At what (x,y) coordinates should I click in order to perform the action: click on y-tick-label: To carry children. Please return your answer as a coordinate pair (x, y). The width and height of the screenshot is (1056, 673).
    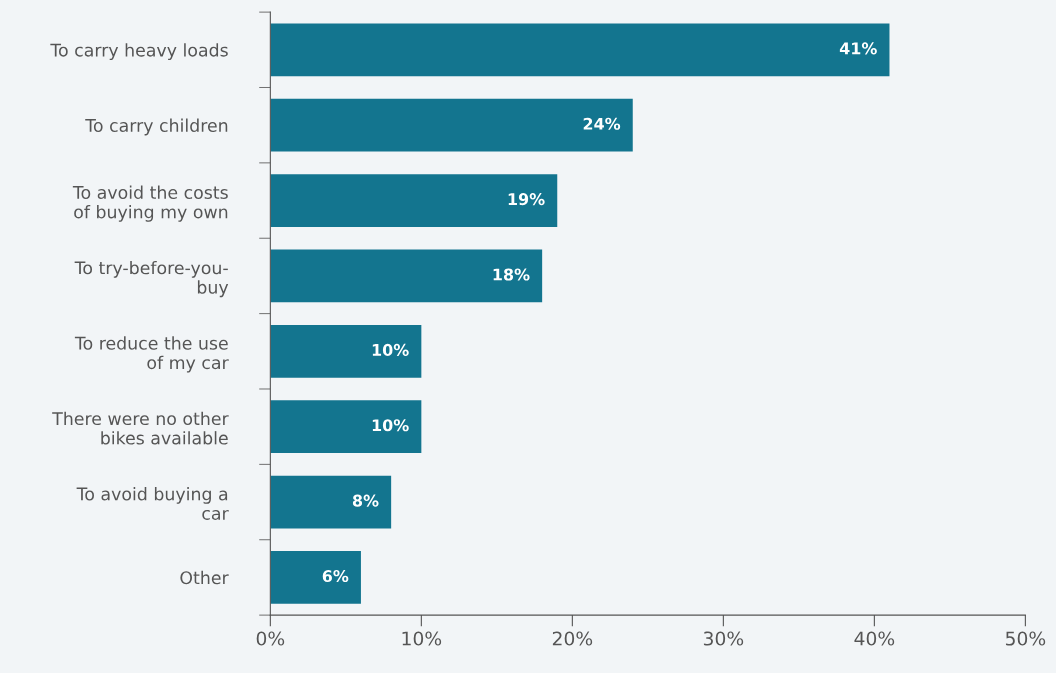
    Looking at the image, I should click on (156, 127).